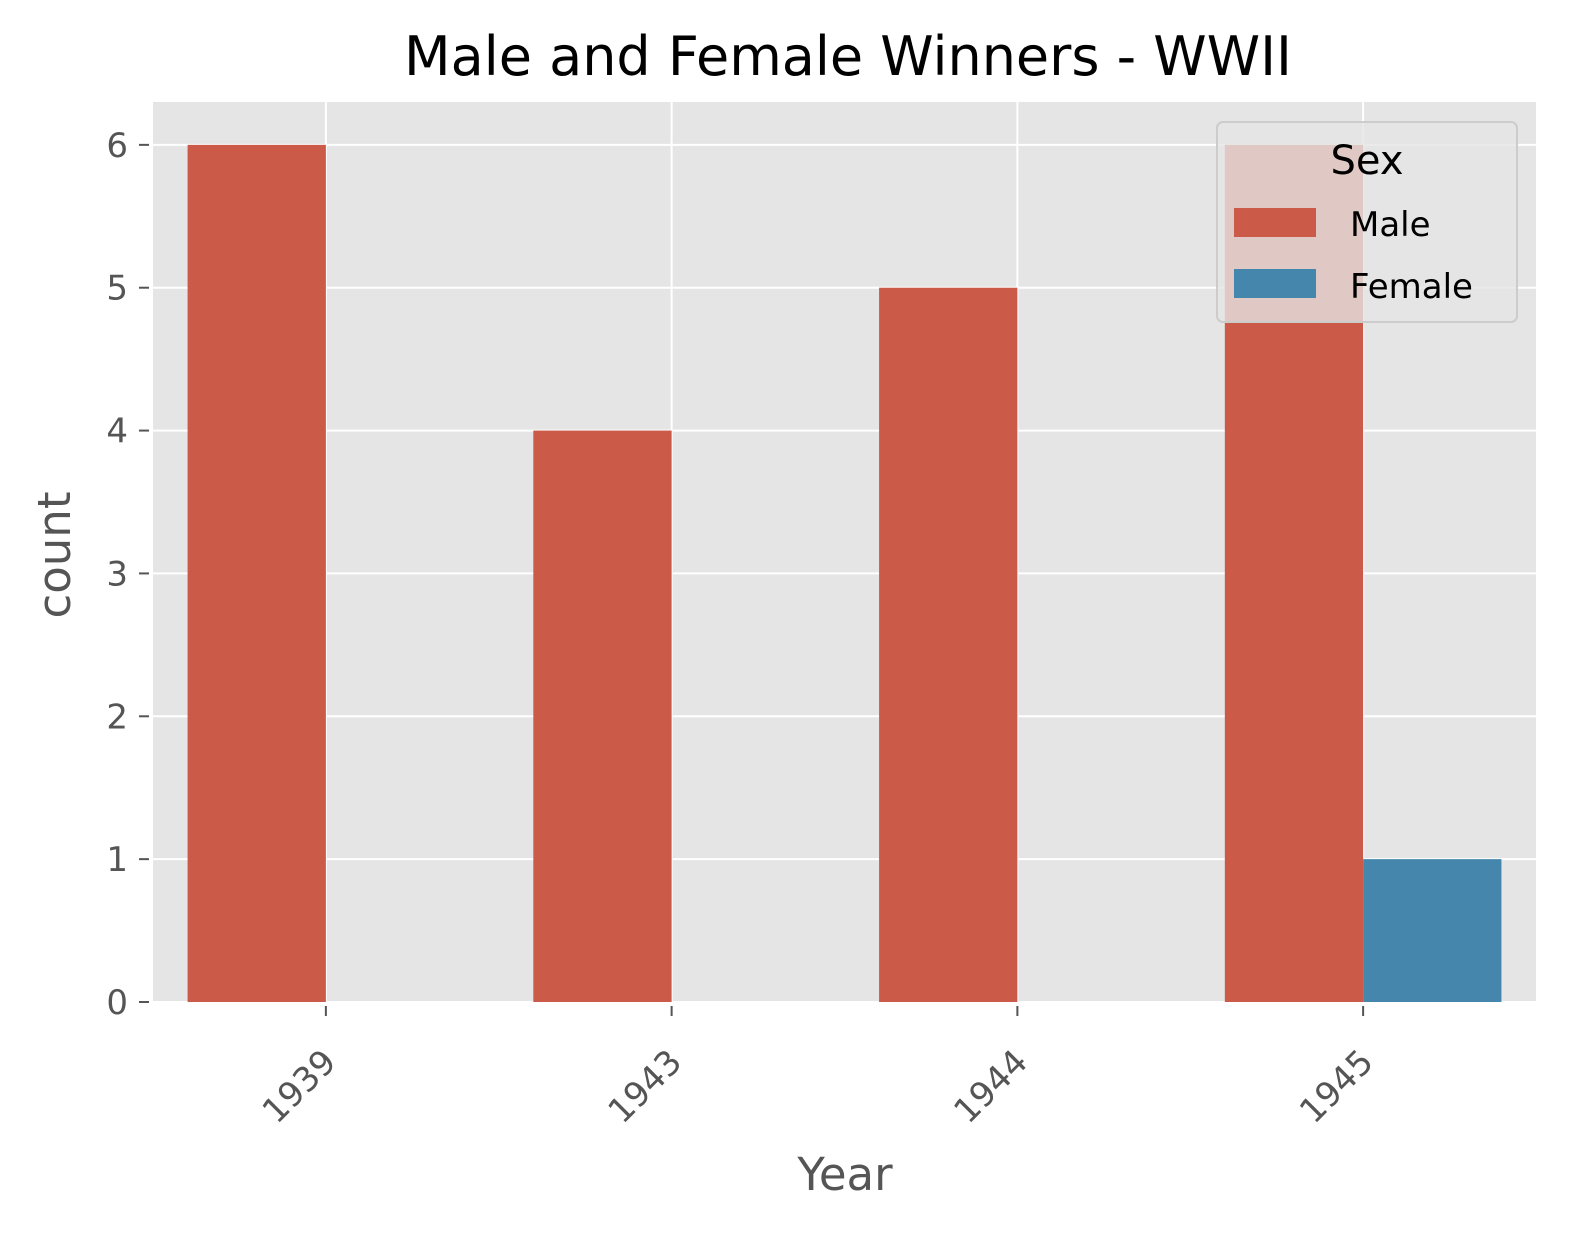  What do you see at coordinates (117, 289) in the screenshot?
I see `y-tick-label: 5` at bounding box center [117, 289].